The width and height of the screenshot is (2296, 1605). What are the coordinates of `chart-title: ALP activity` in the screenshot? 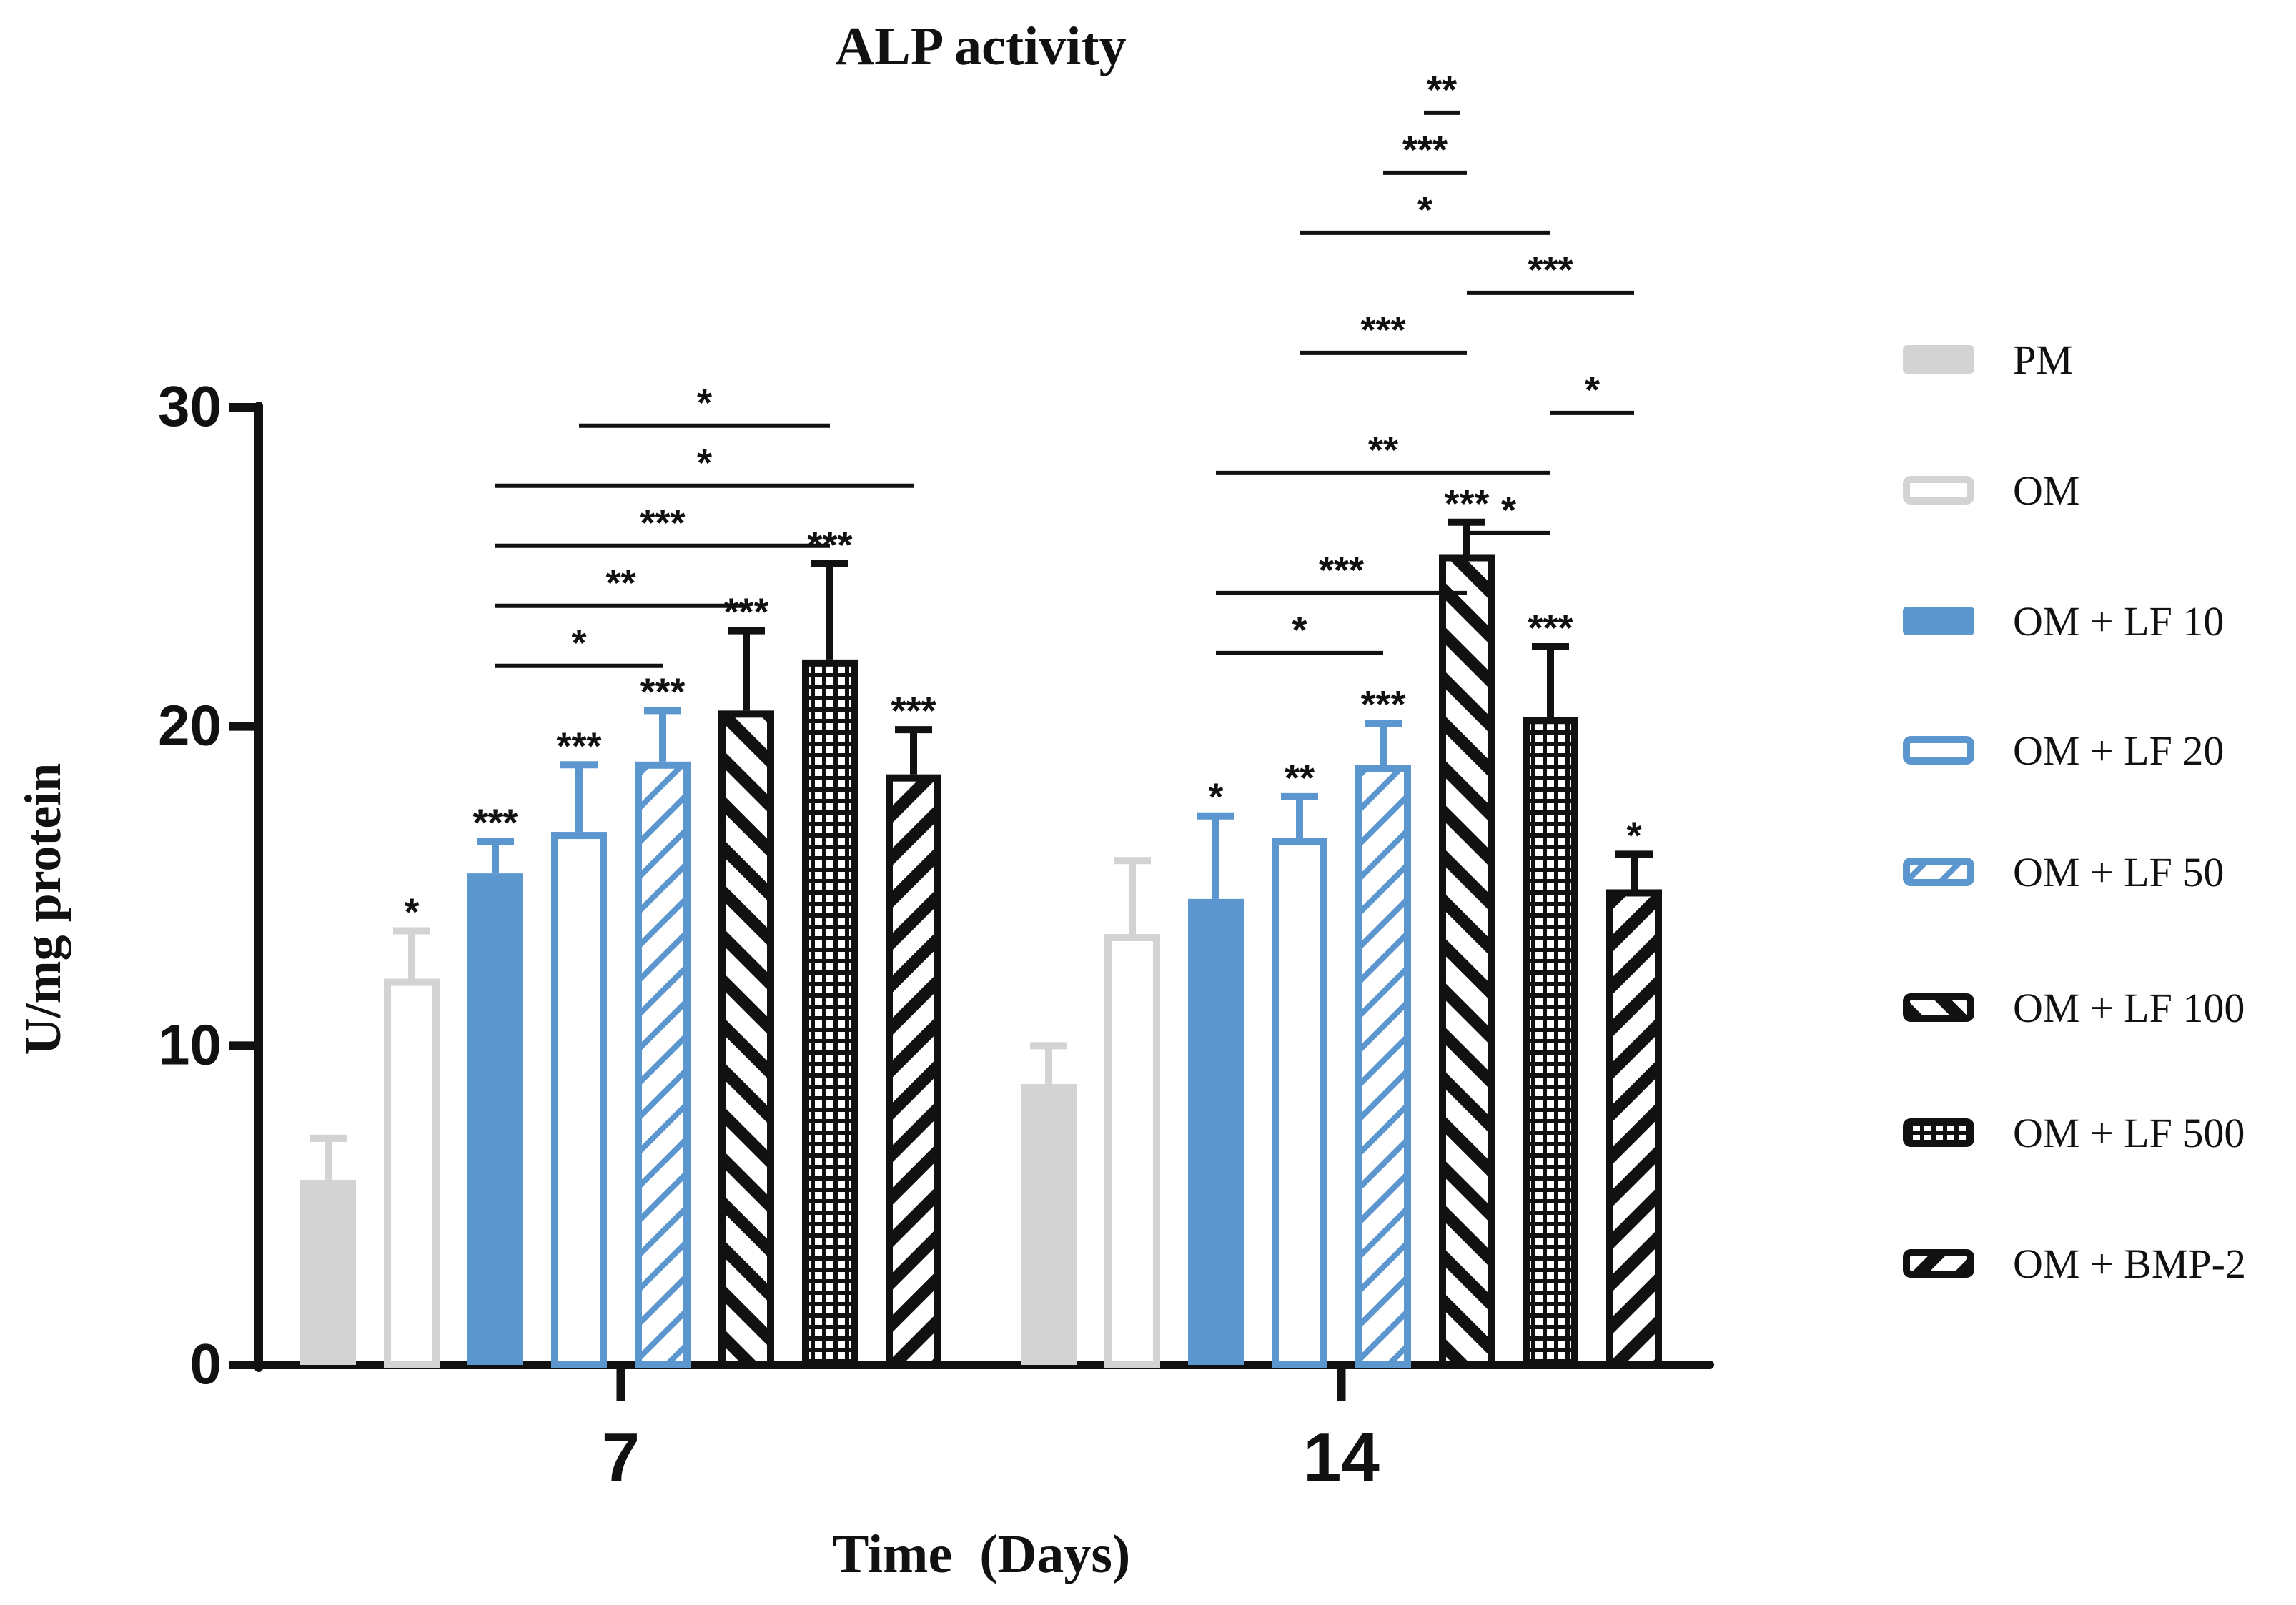 It's located at (980, 46).